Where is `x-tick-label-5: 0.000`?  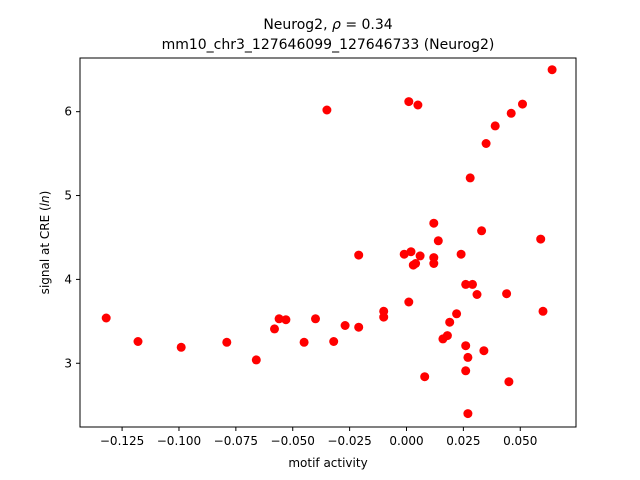
x-tick-label-5: 0.000 is located at coordinates (406, 441).